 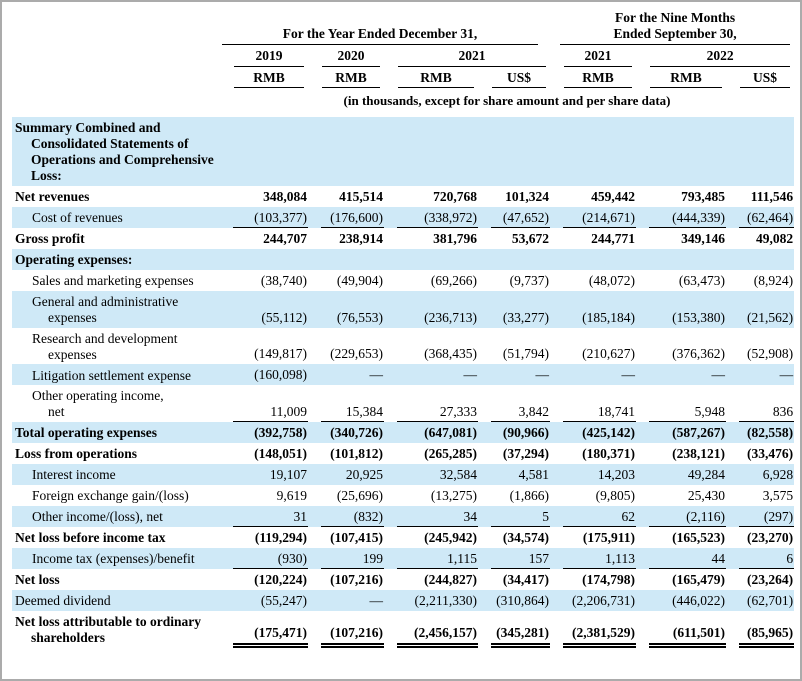 I want to click on cell-value: (425,142), so click(x=593, y=433).